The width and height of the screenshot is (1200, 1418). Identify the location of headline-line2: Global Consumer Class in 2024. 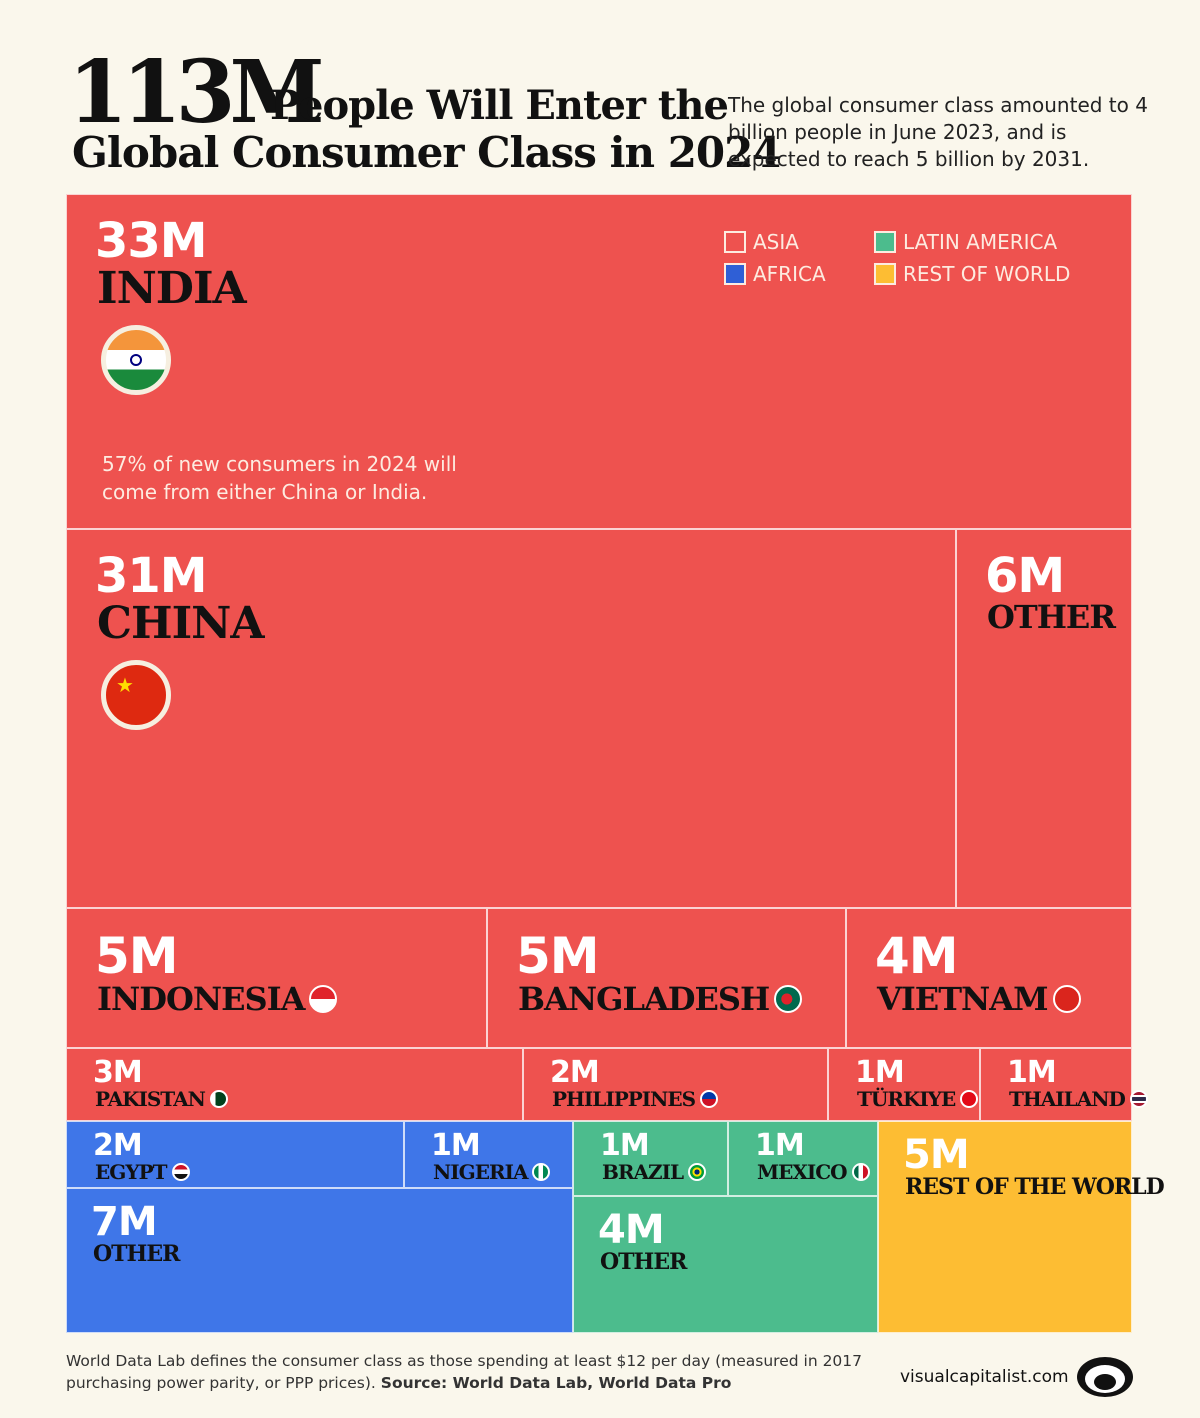
(427, 152).